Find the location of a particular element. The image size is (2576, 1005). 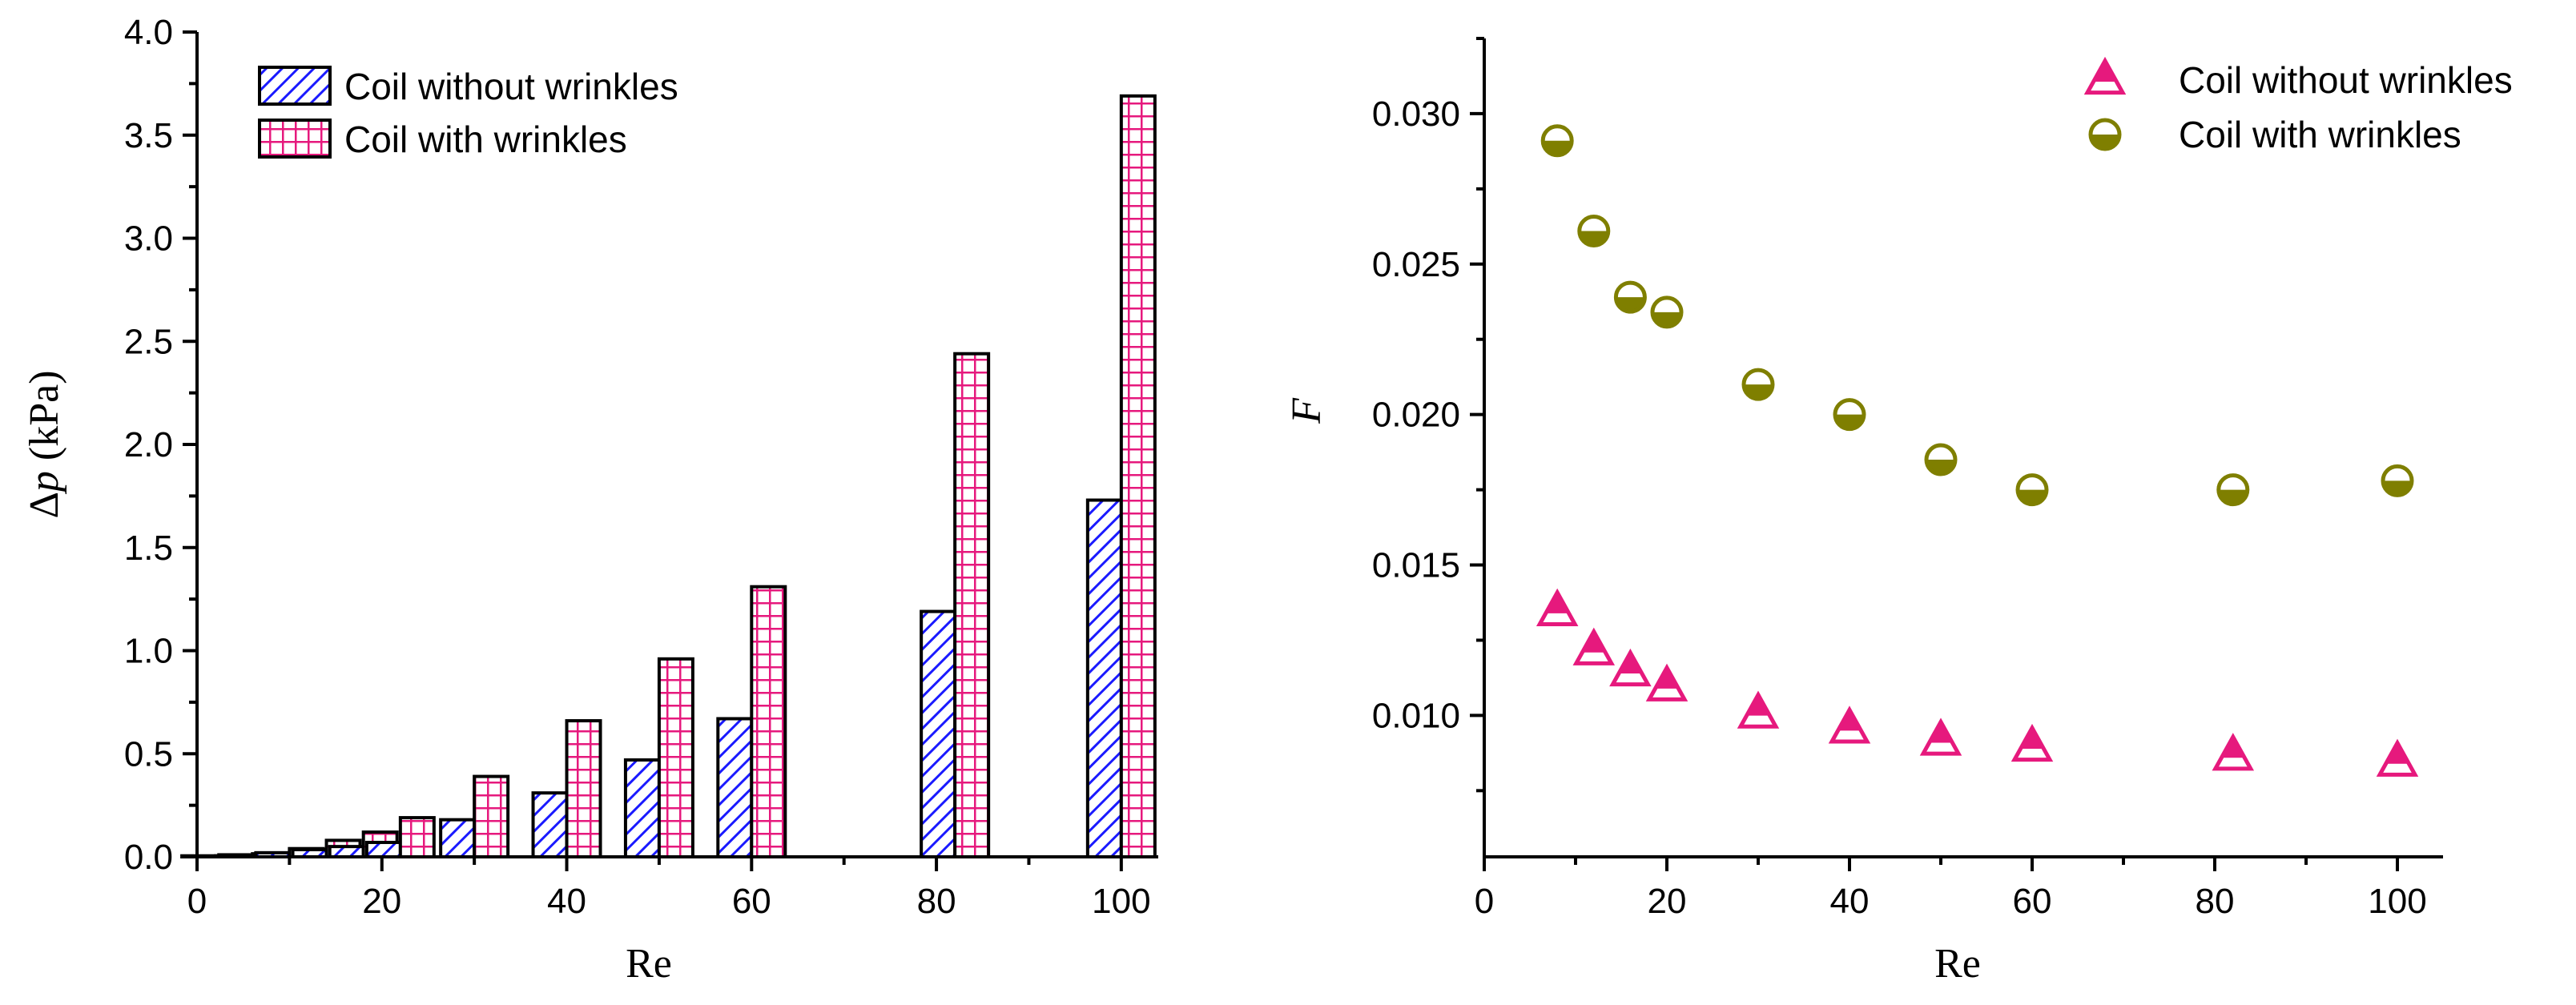

bar-y-tick-label: 2.0 is located at coordinates (149, 444).